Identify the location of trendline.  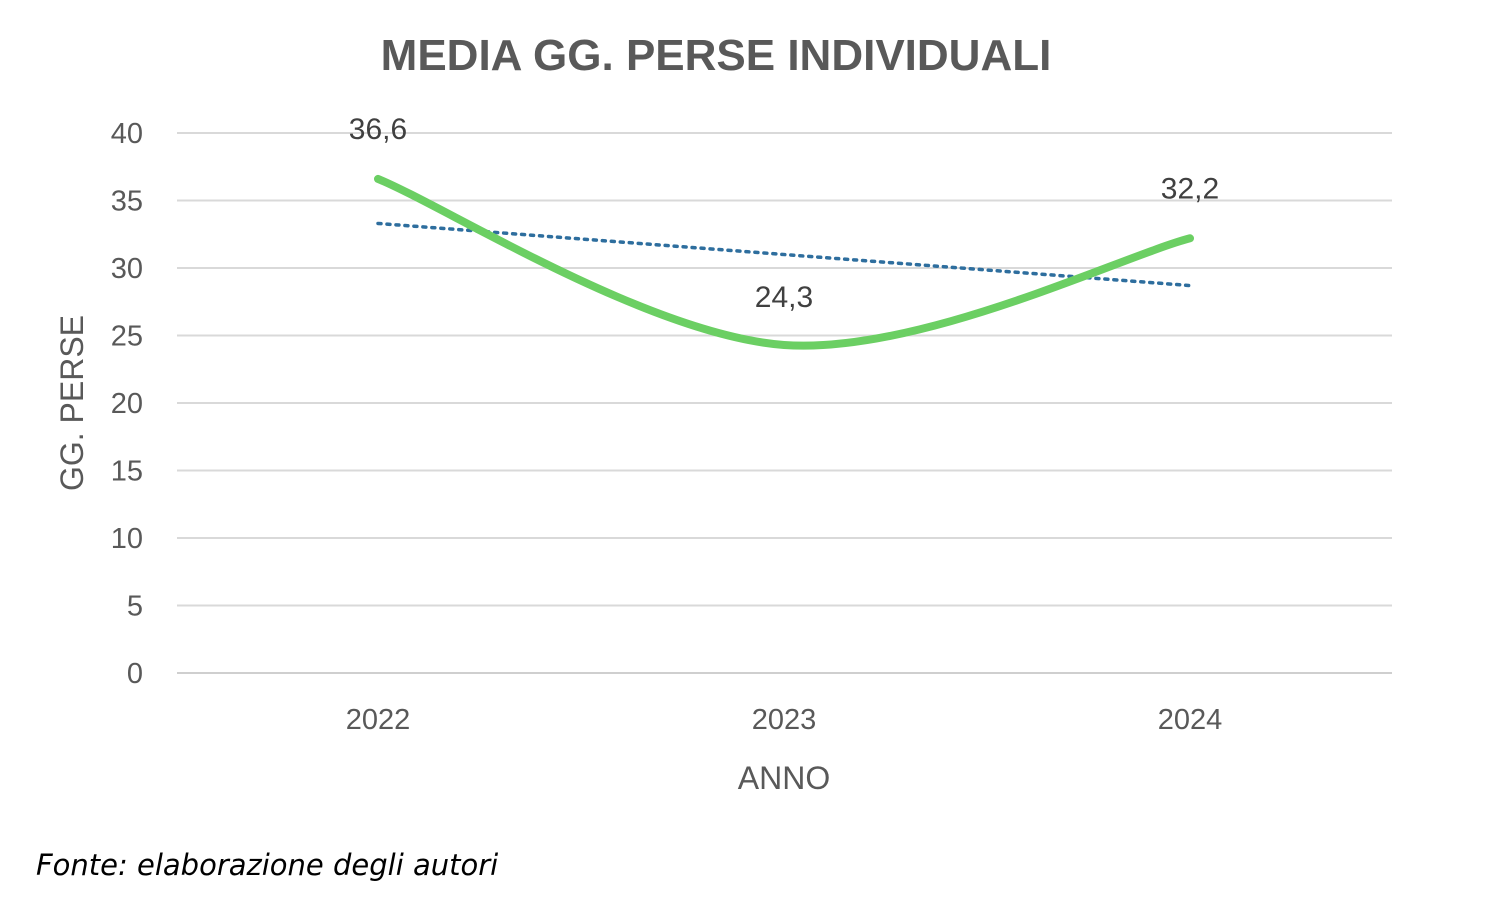
(784, 254).